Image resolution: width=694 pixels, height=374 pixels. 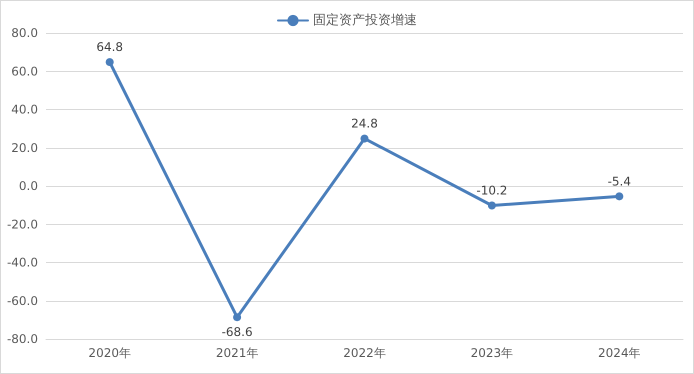 What do you see at coordinates (364, 353) in the screenshot?
I see `x-tick-label: 2022年` at bounding box center [364, 353].